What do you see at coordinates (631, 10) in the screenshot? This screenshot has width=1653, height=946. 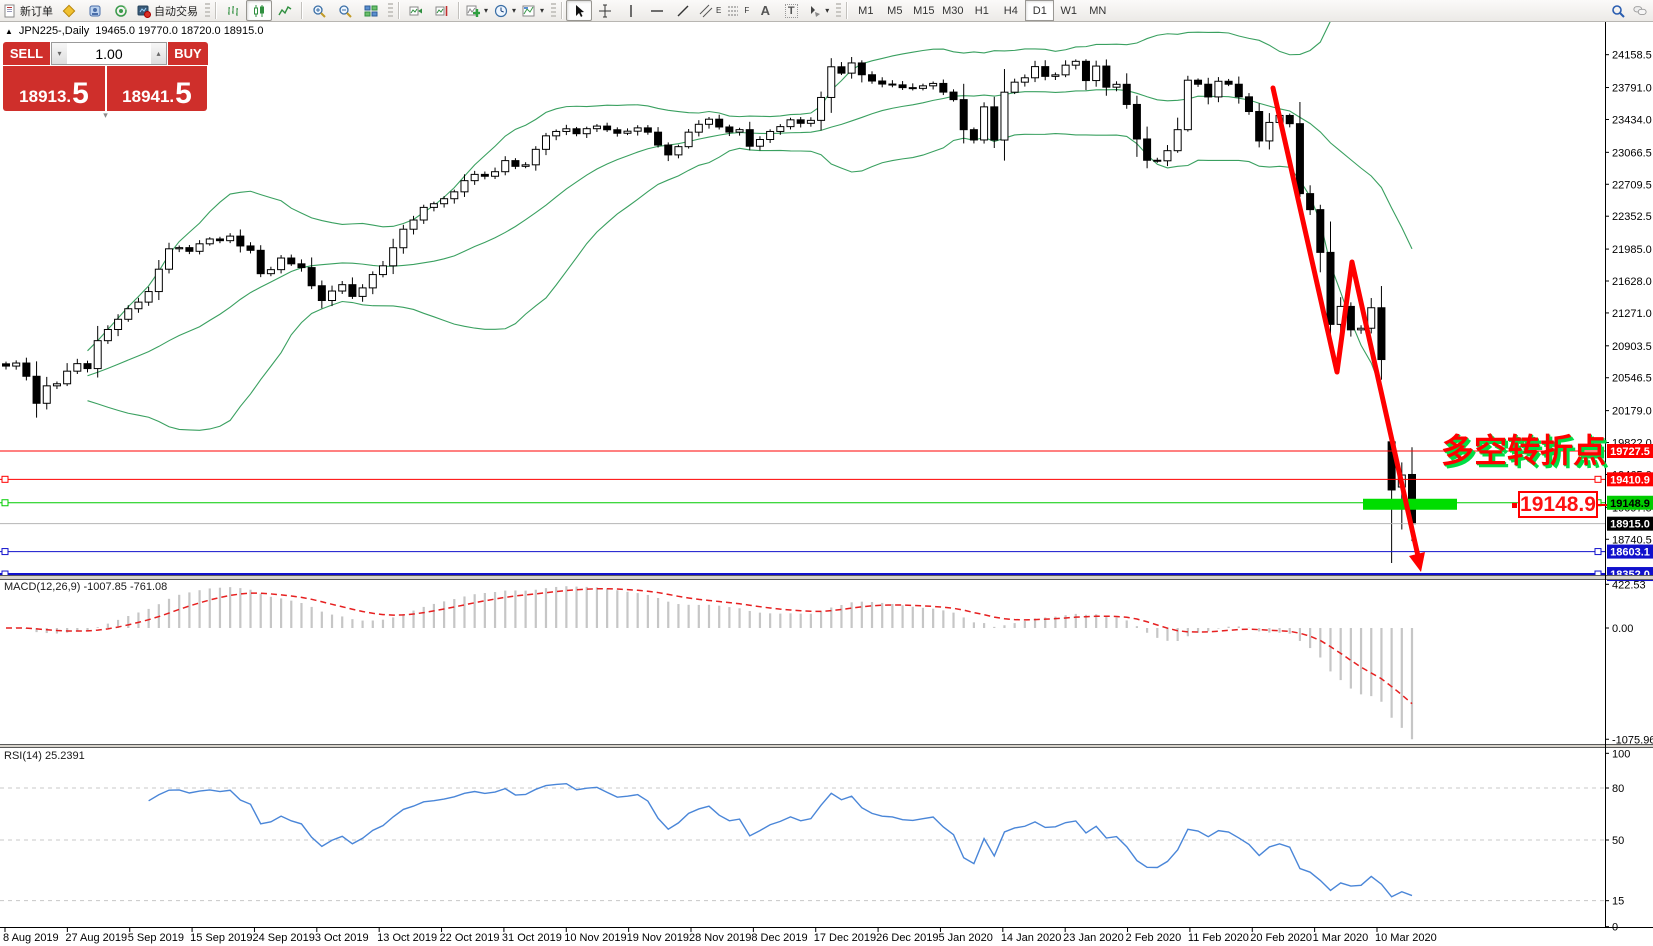 I see `vertical-line-tool-button` at bounding box center [631, 10].